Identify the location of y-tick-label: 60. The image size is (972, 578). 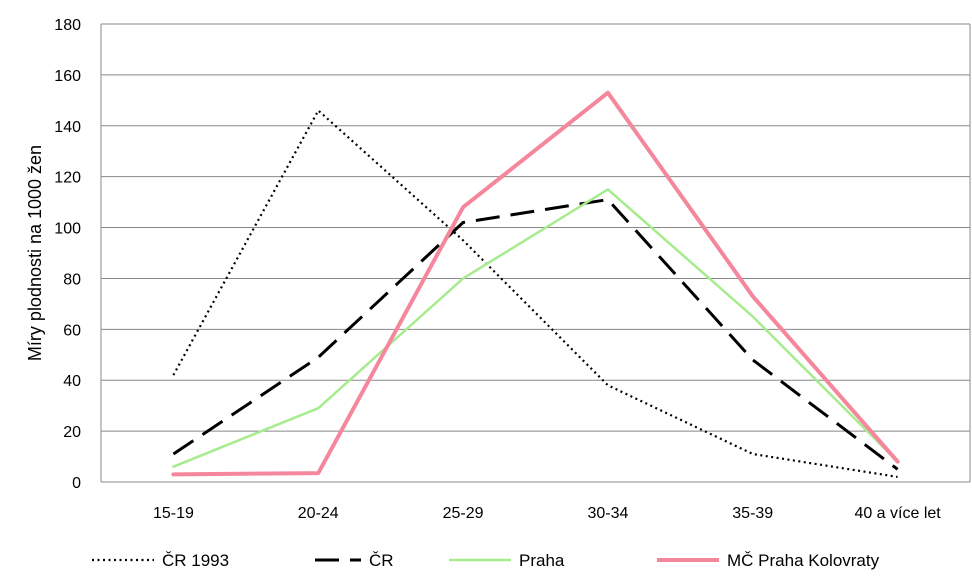
(72, 330).